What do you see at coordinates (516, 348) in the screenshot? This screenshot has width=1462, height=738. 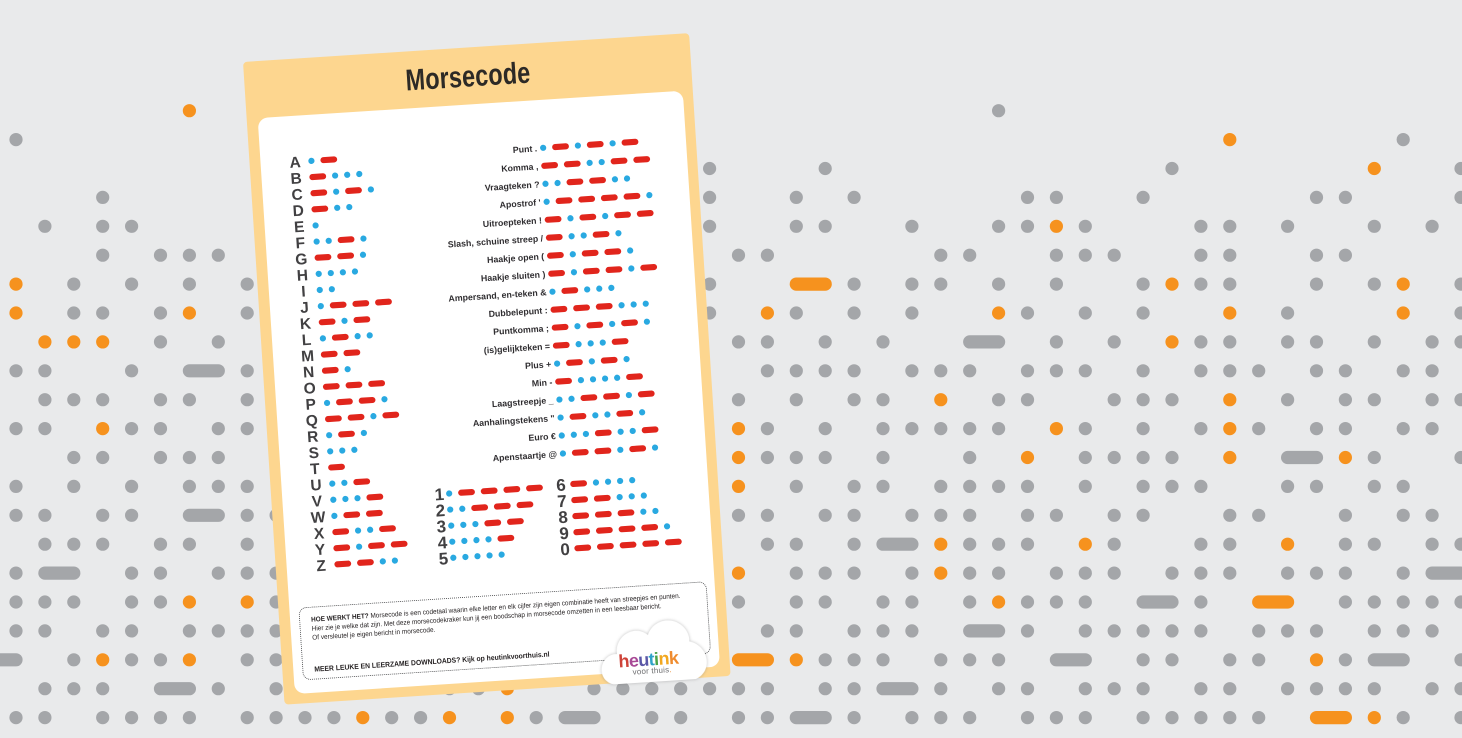 I see `svg-text: (is)gelijkteken =` at bounding box center [516, 348].